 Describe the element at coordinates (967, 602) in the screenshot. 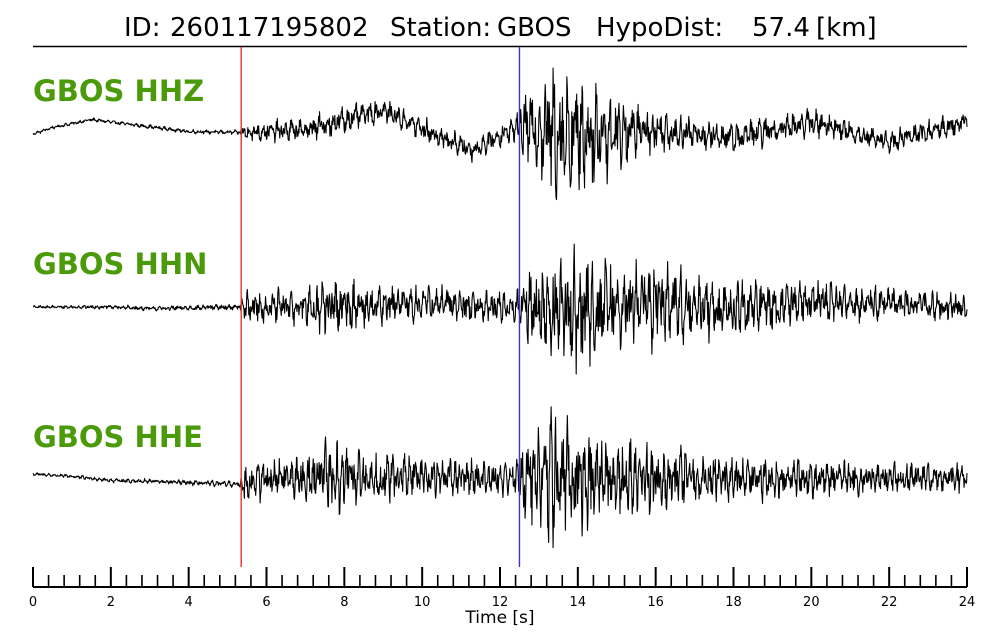

I see `x-tick-label: 24` at that location.